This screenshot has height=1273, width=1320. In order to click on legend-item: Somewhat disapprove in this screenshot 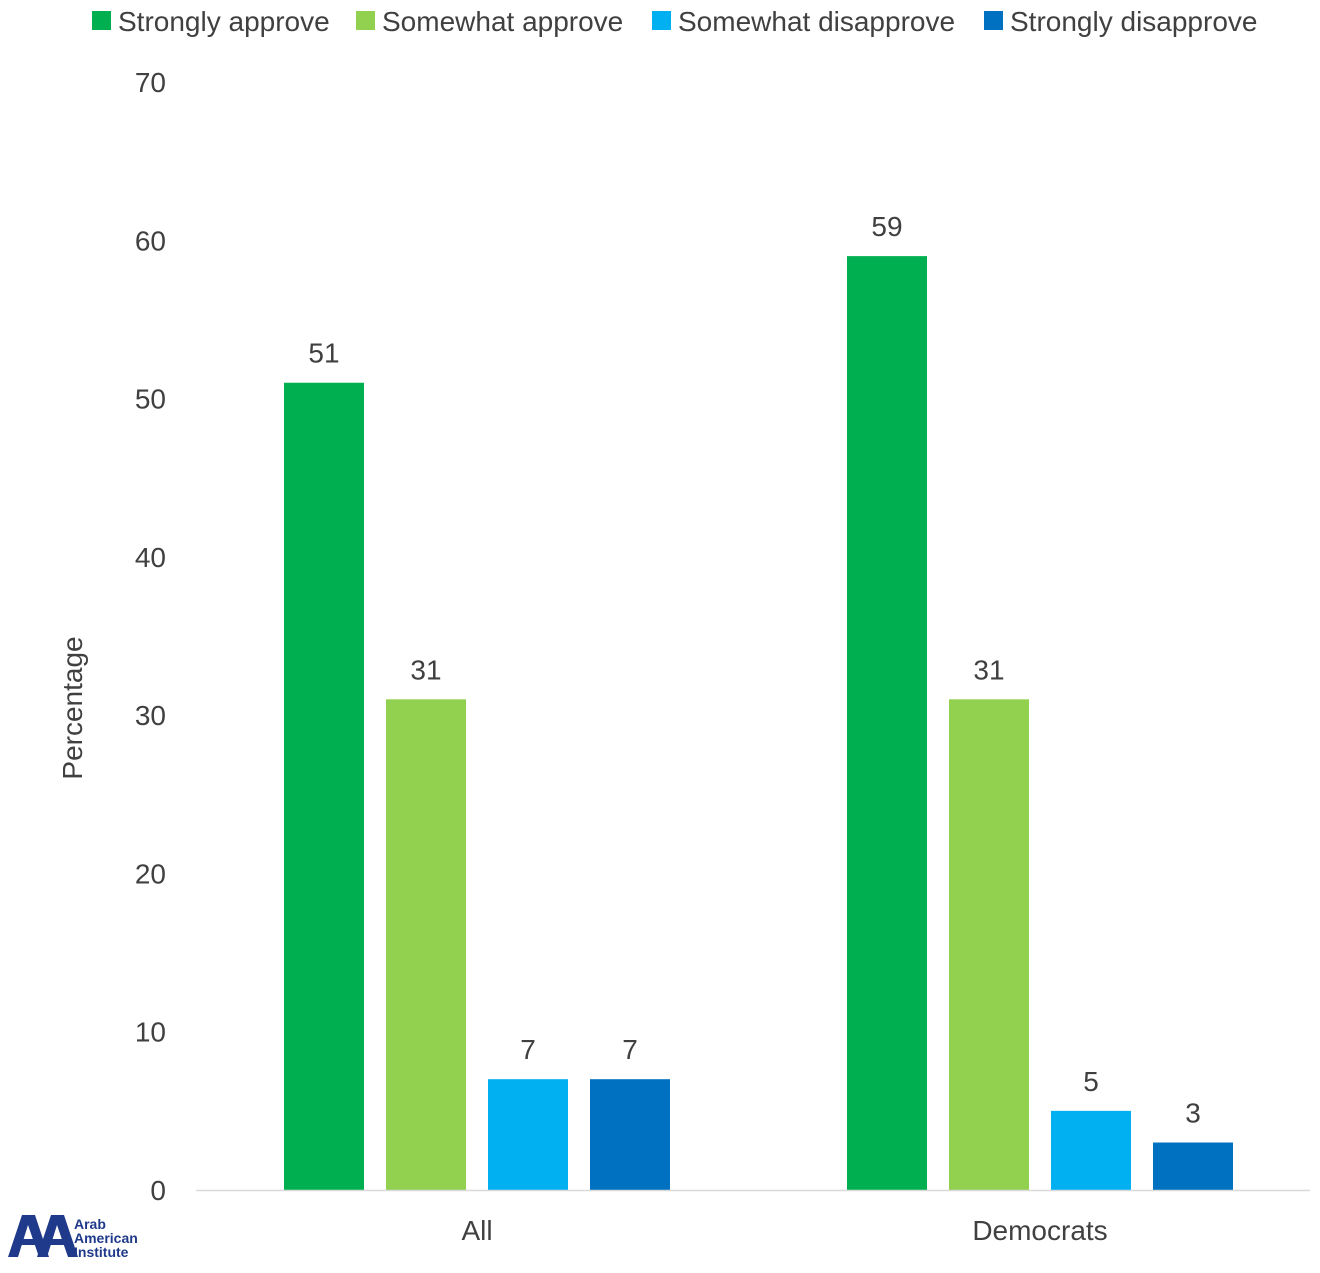, I will do `click(803, 21)`.